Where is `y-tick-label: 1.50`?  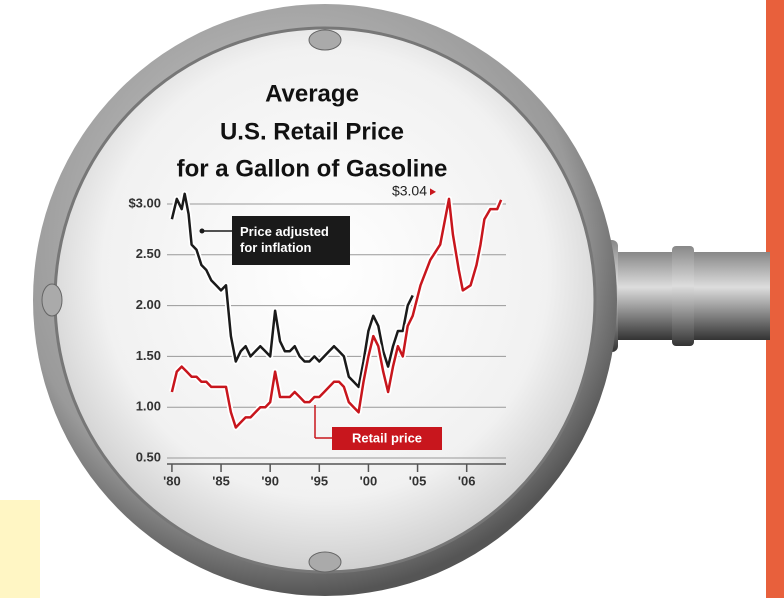
y-tick-label: 1.50 is located at coordinates (148, 355).